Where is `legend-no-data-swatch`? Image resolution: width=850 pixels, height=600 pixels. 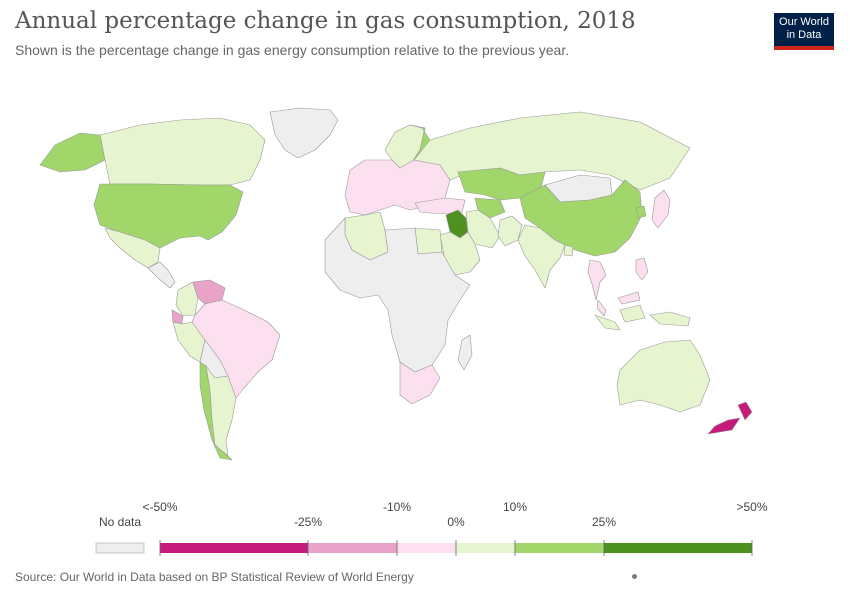 legend-no-data-swatch is located at coordinates (120, 548).